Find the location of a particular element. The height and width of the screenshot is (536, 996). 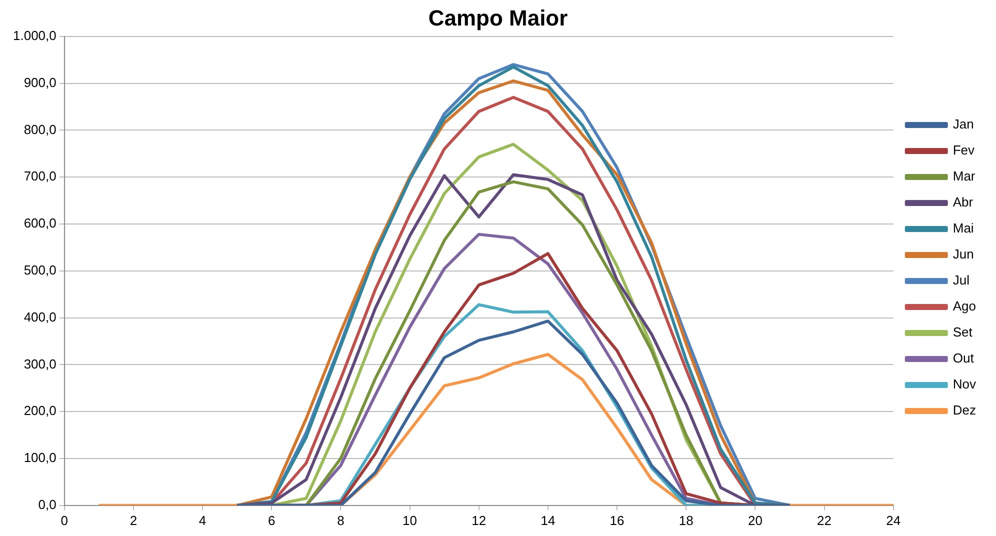

legend-label: Mar is located at coordinates (964, 176).